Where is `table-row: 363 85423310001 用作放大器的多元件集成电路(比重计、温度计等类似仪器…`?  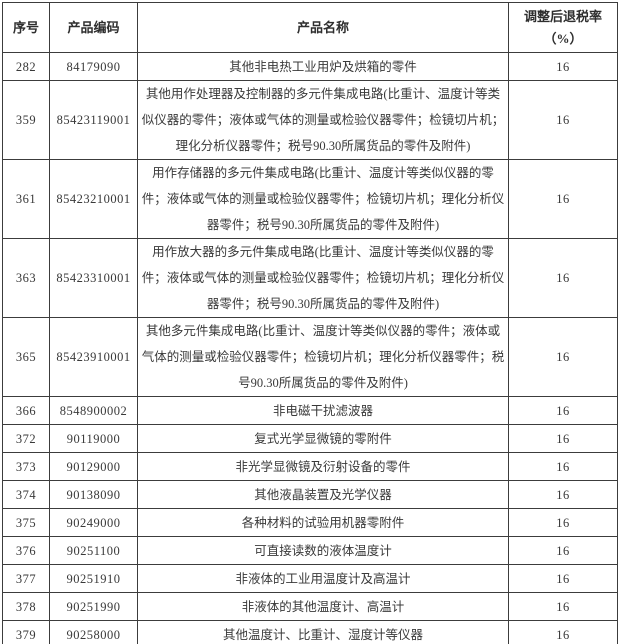 table-row: 363 85423310001 用作放大器的多元件集成电路(比重计、温度计等类似仪器… is located at coordinates (310, 278).